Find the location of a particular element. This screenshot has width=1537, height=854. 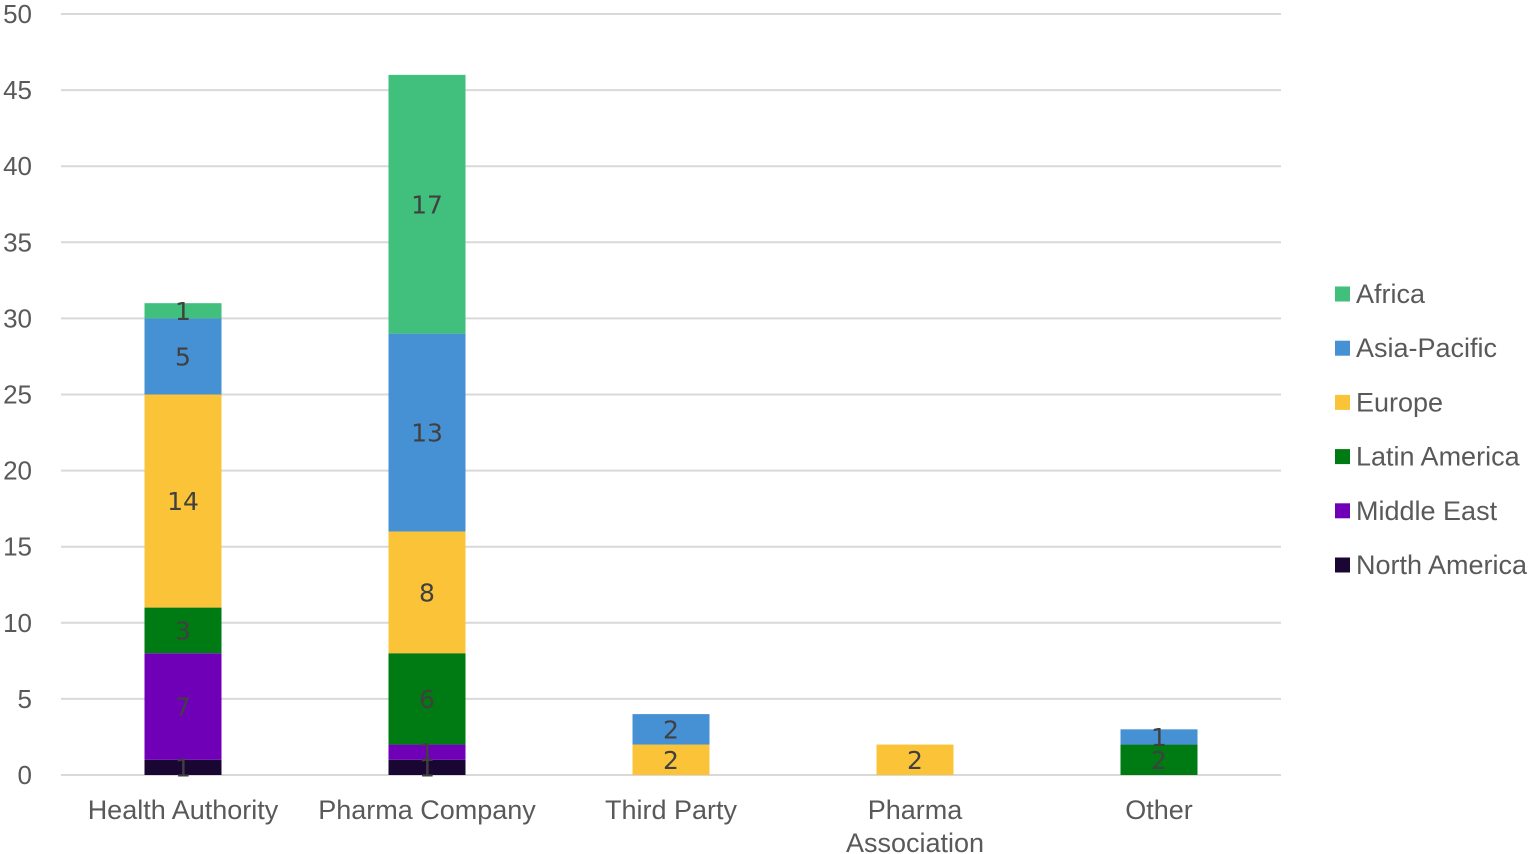

x-category-label: Health Authority is located at coordinates (183, 810).